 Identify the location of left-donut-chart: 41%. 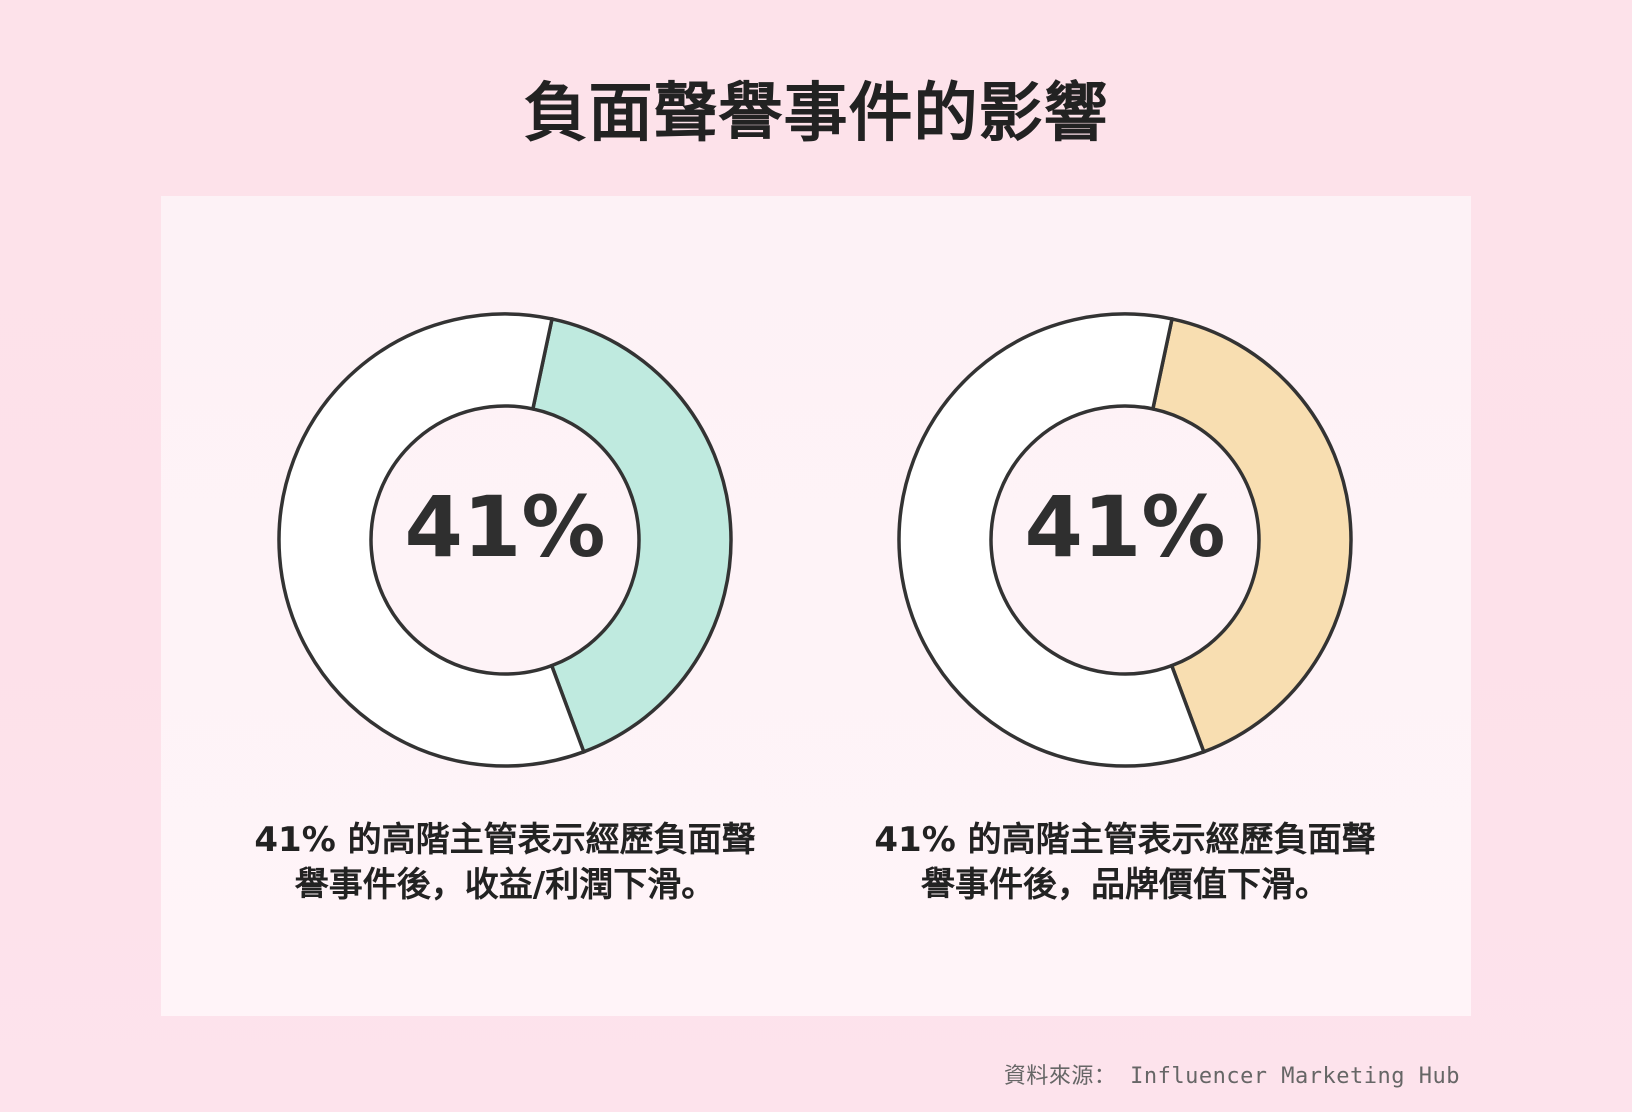
(505, 540).